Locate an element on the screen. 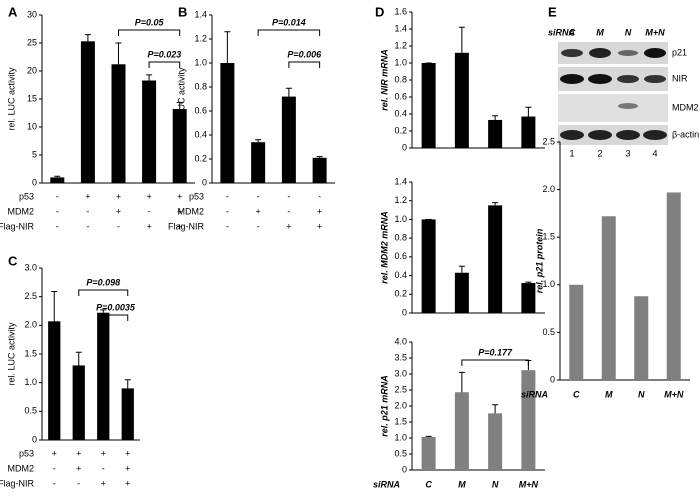 This screenshot has width=700, height=500. blot-image is located at coordinates (613, 93).